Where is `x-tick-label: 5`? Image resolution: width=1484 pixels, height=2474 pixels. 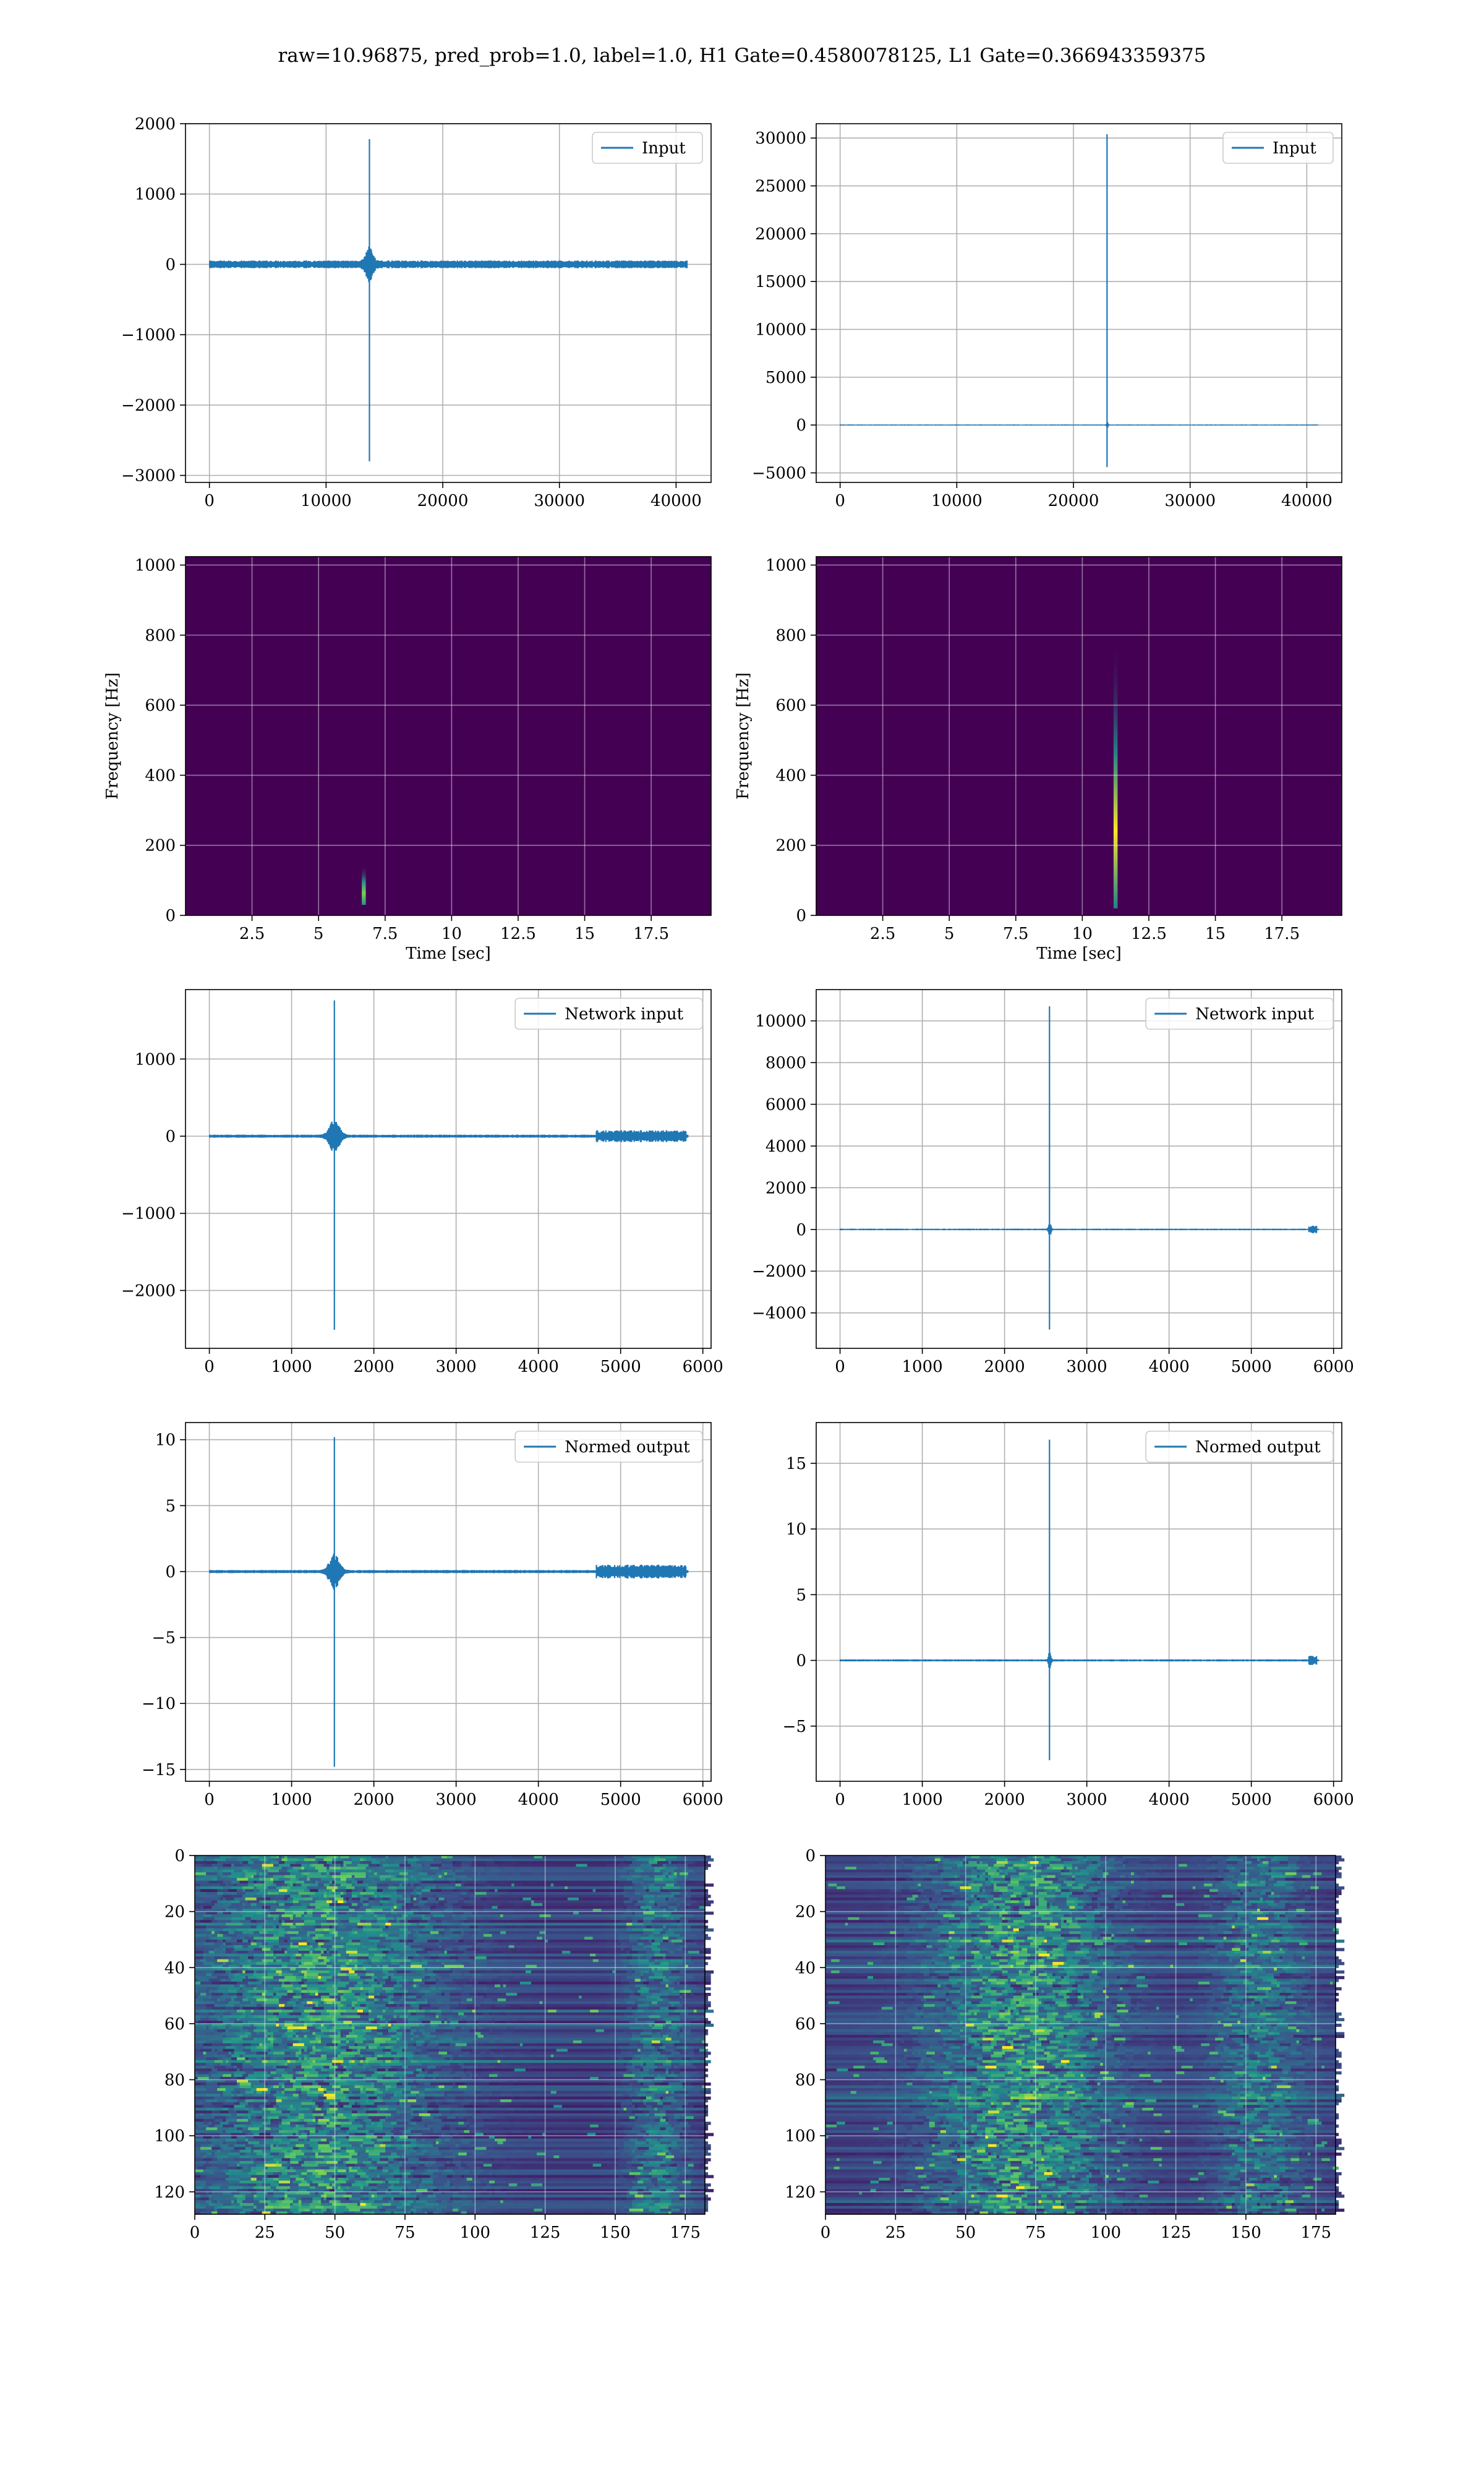
x-tick-label: 5 is located at coordinates (318, 934).